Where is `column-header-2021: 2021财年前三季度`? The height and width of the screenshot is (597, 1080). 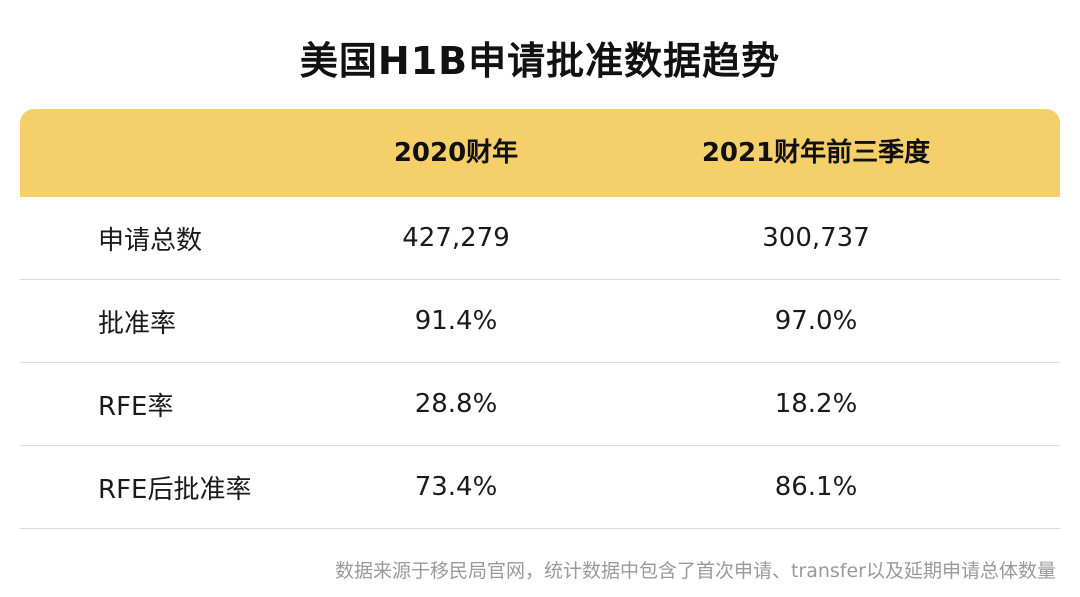 column-header-2021: 2021财年前三季度 is located at coordinates (816, 153).